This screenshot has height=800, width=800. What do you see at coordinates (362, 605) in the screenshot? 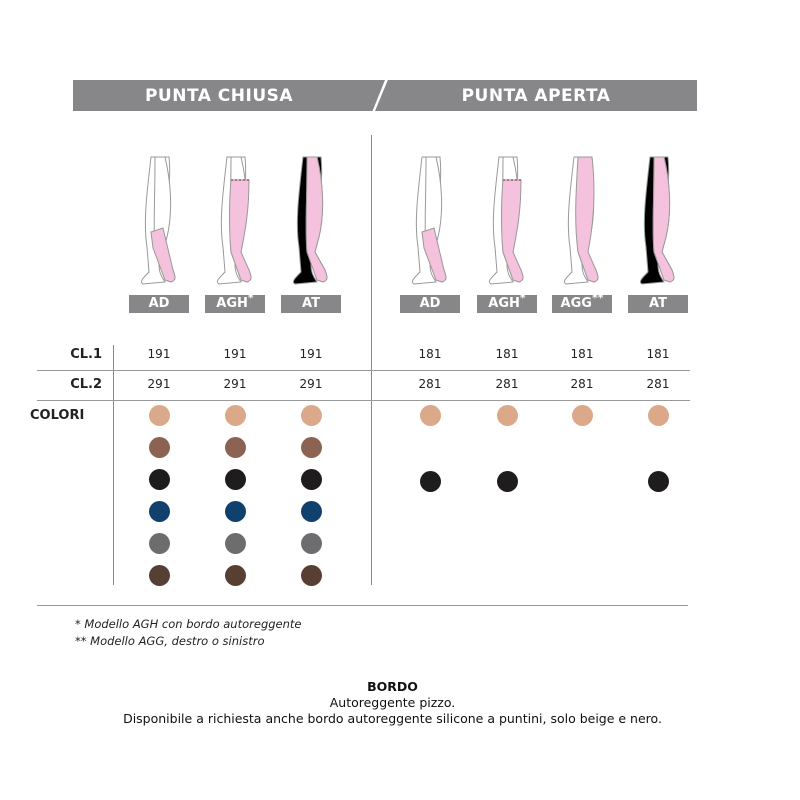
I see `divider-bottom` at bounding box center [362, 605].